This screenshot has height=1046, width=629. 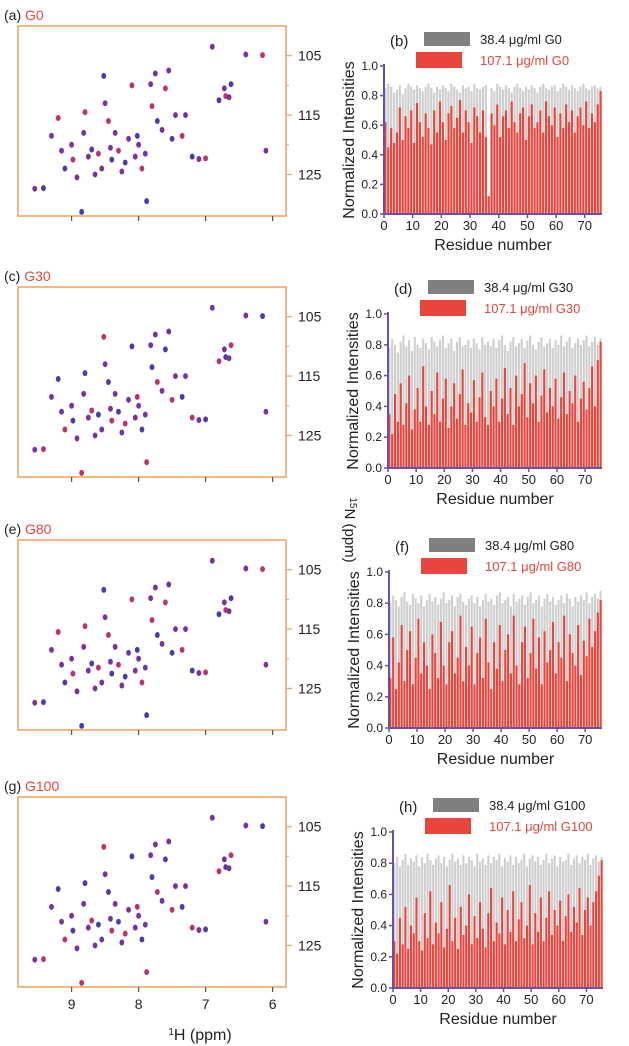 I want to click on x-tick-label: 0, so click(x=392, y=999).